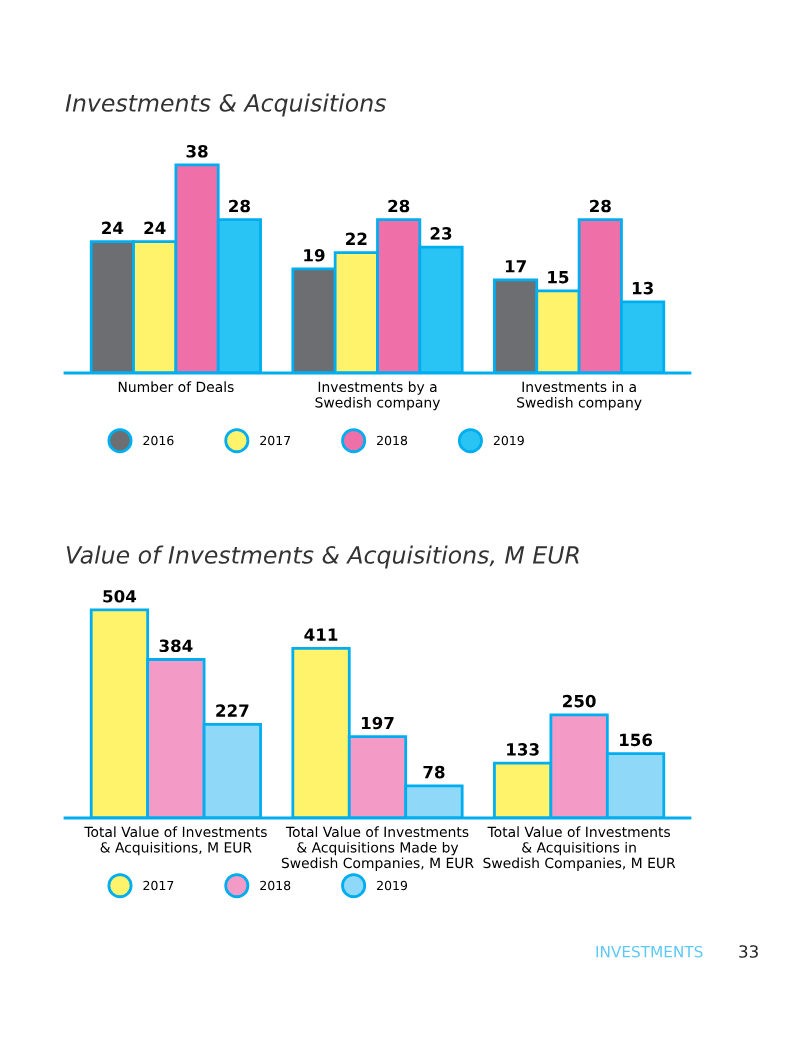 The width and height of the screenshot is (800, 1052). I want to click on data-label: 38, so click(197, 151).